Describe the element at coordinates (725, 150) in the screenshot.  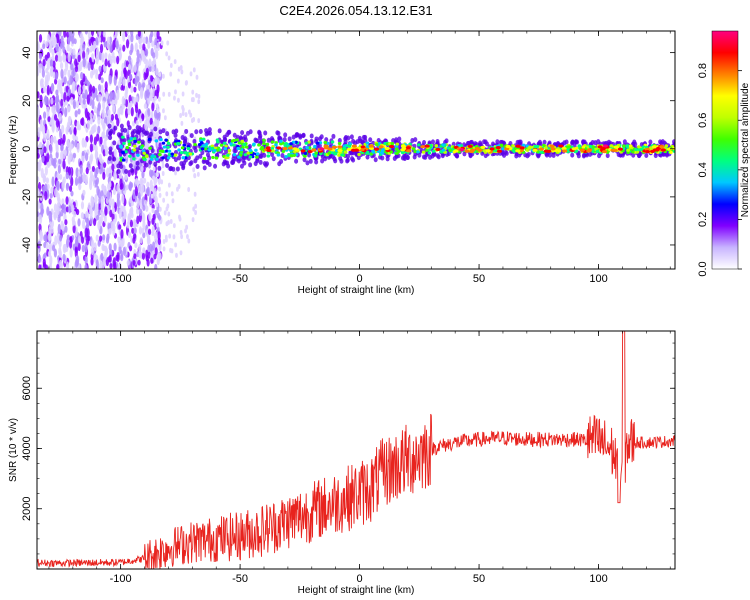
I see `colorbar-gradient` at that location.